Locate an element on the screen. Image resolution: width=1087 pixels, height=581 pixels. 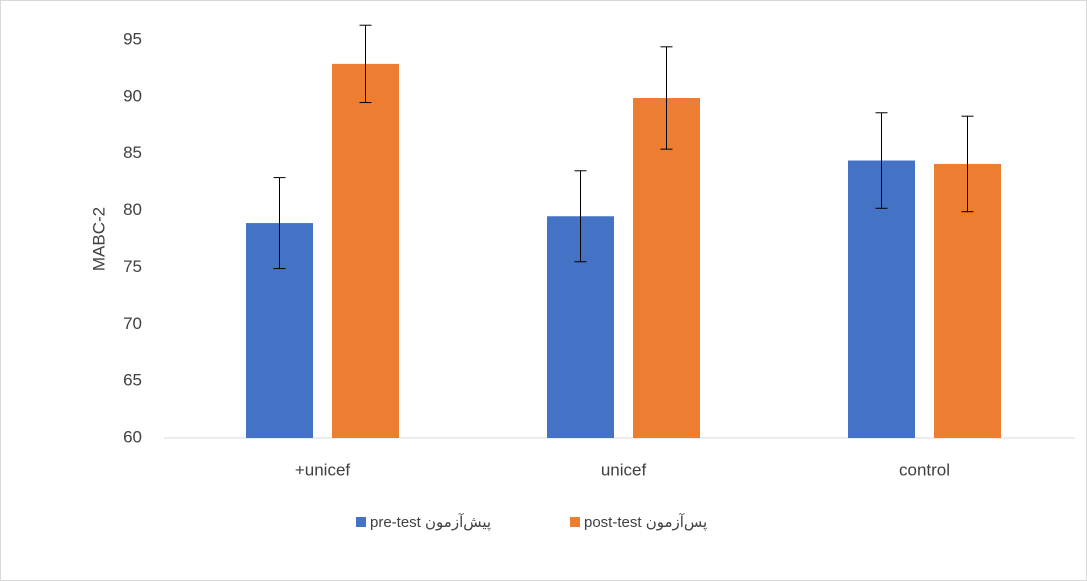
y-tick-label: 80 is located at coordinates (132, 209).